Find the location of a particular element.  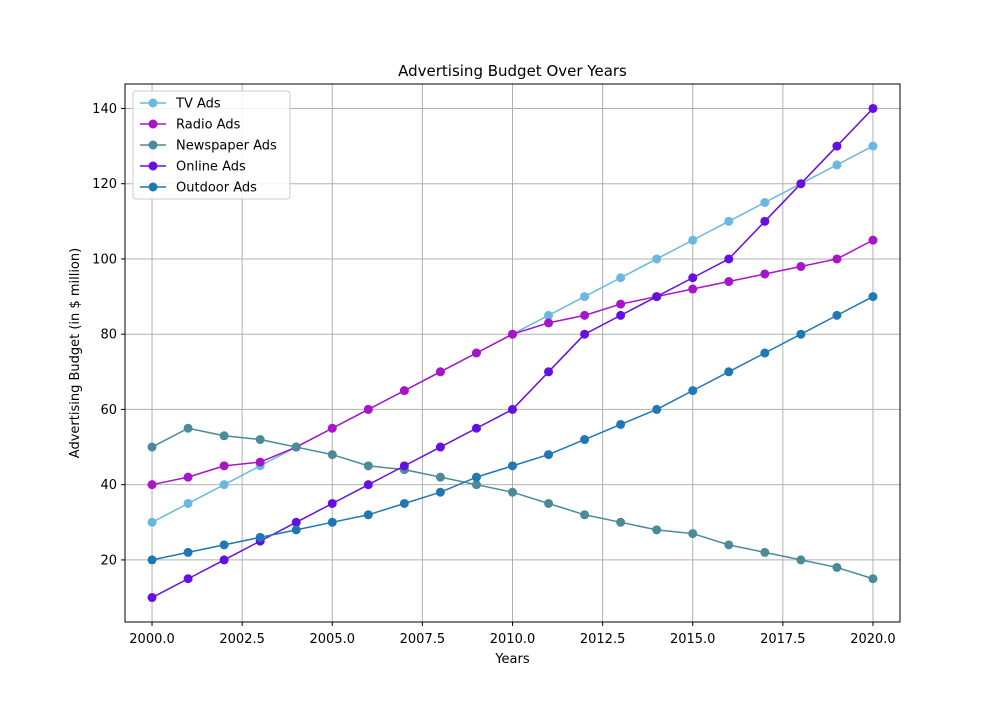

x-tick-label: 2000.0 is located at coordinates (152, 639).